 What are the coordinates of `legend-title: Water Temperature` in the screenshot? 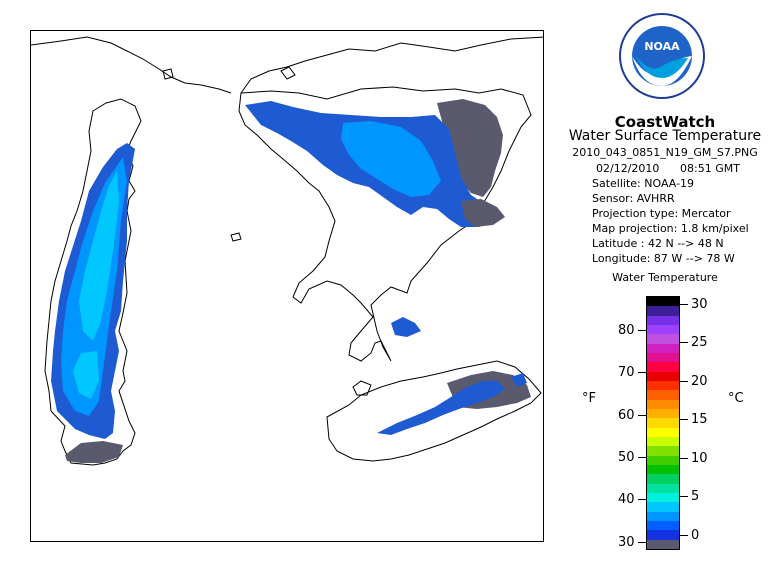 It's located at (665, 277).